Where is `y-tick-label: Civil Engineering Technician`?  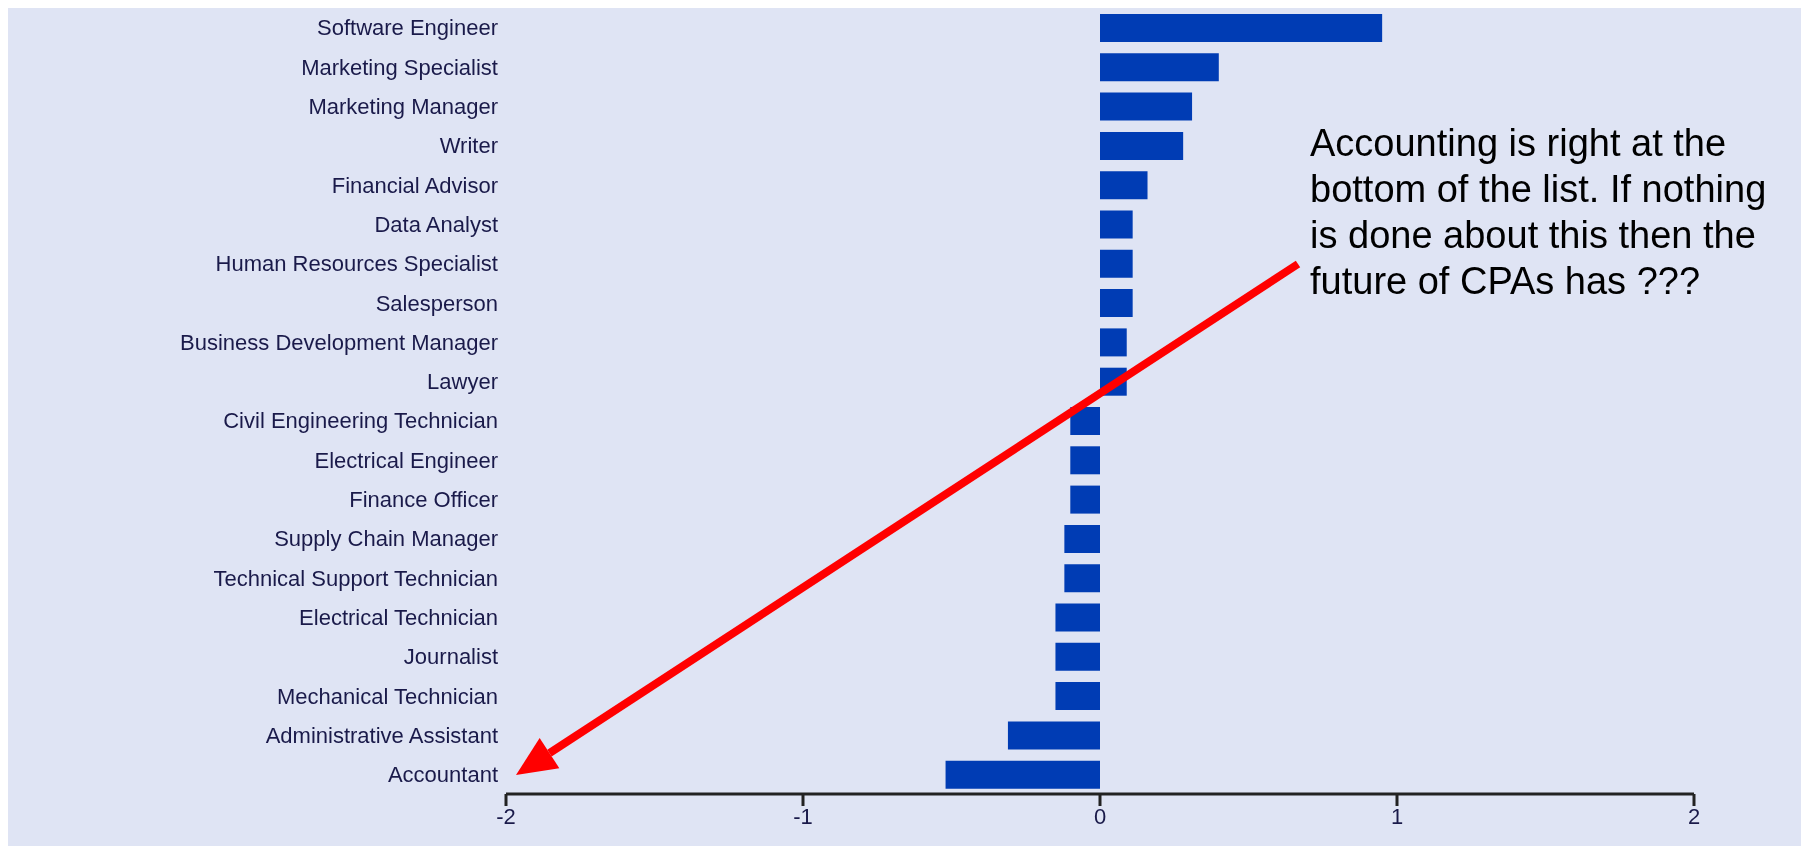
y-tick-label: Civil Engineering Technician is located at coordinates (360, 421).